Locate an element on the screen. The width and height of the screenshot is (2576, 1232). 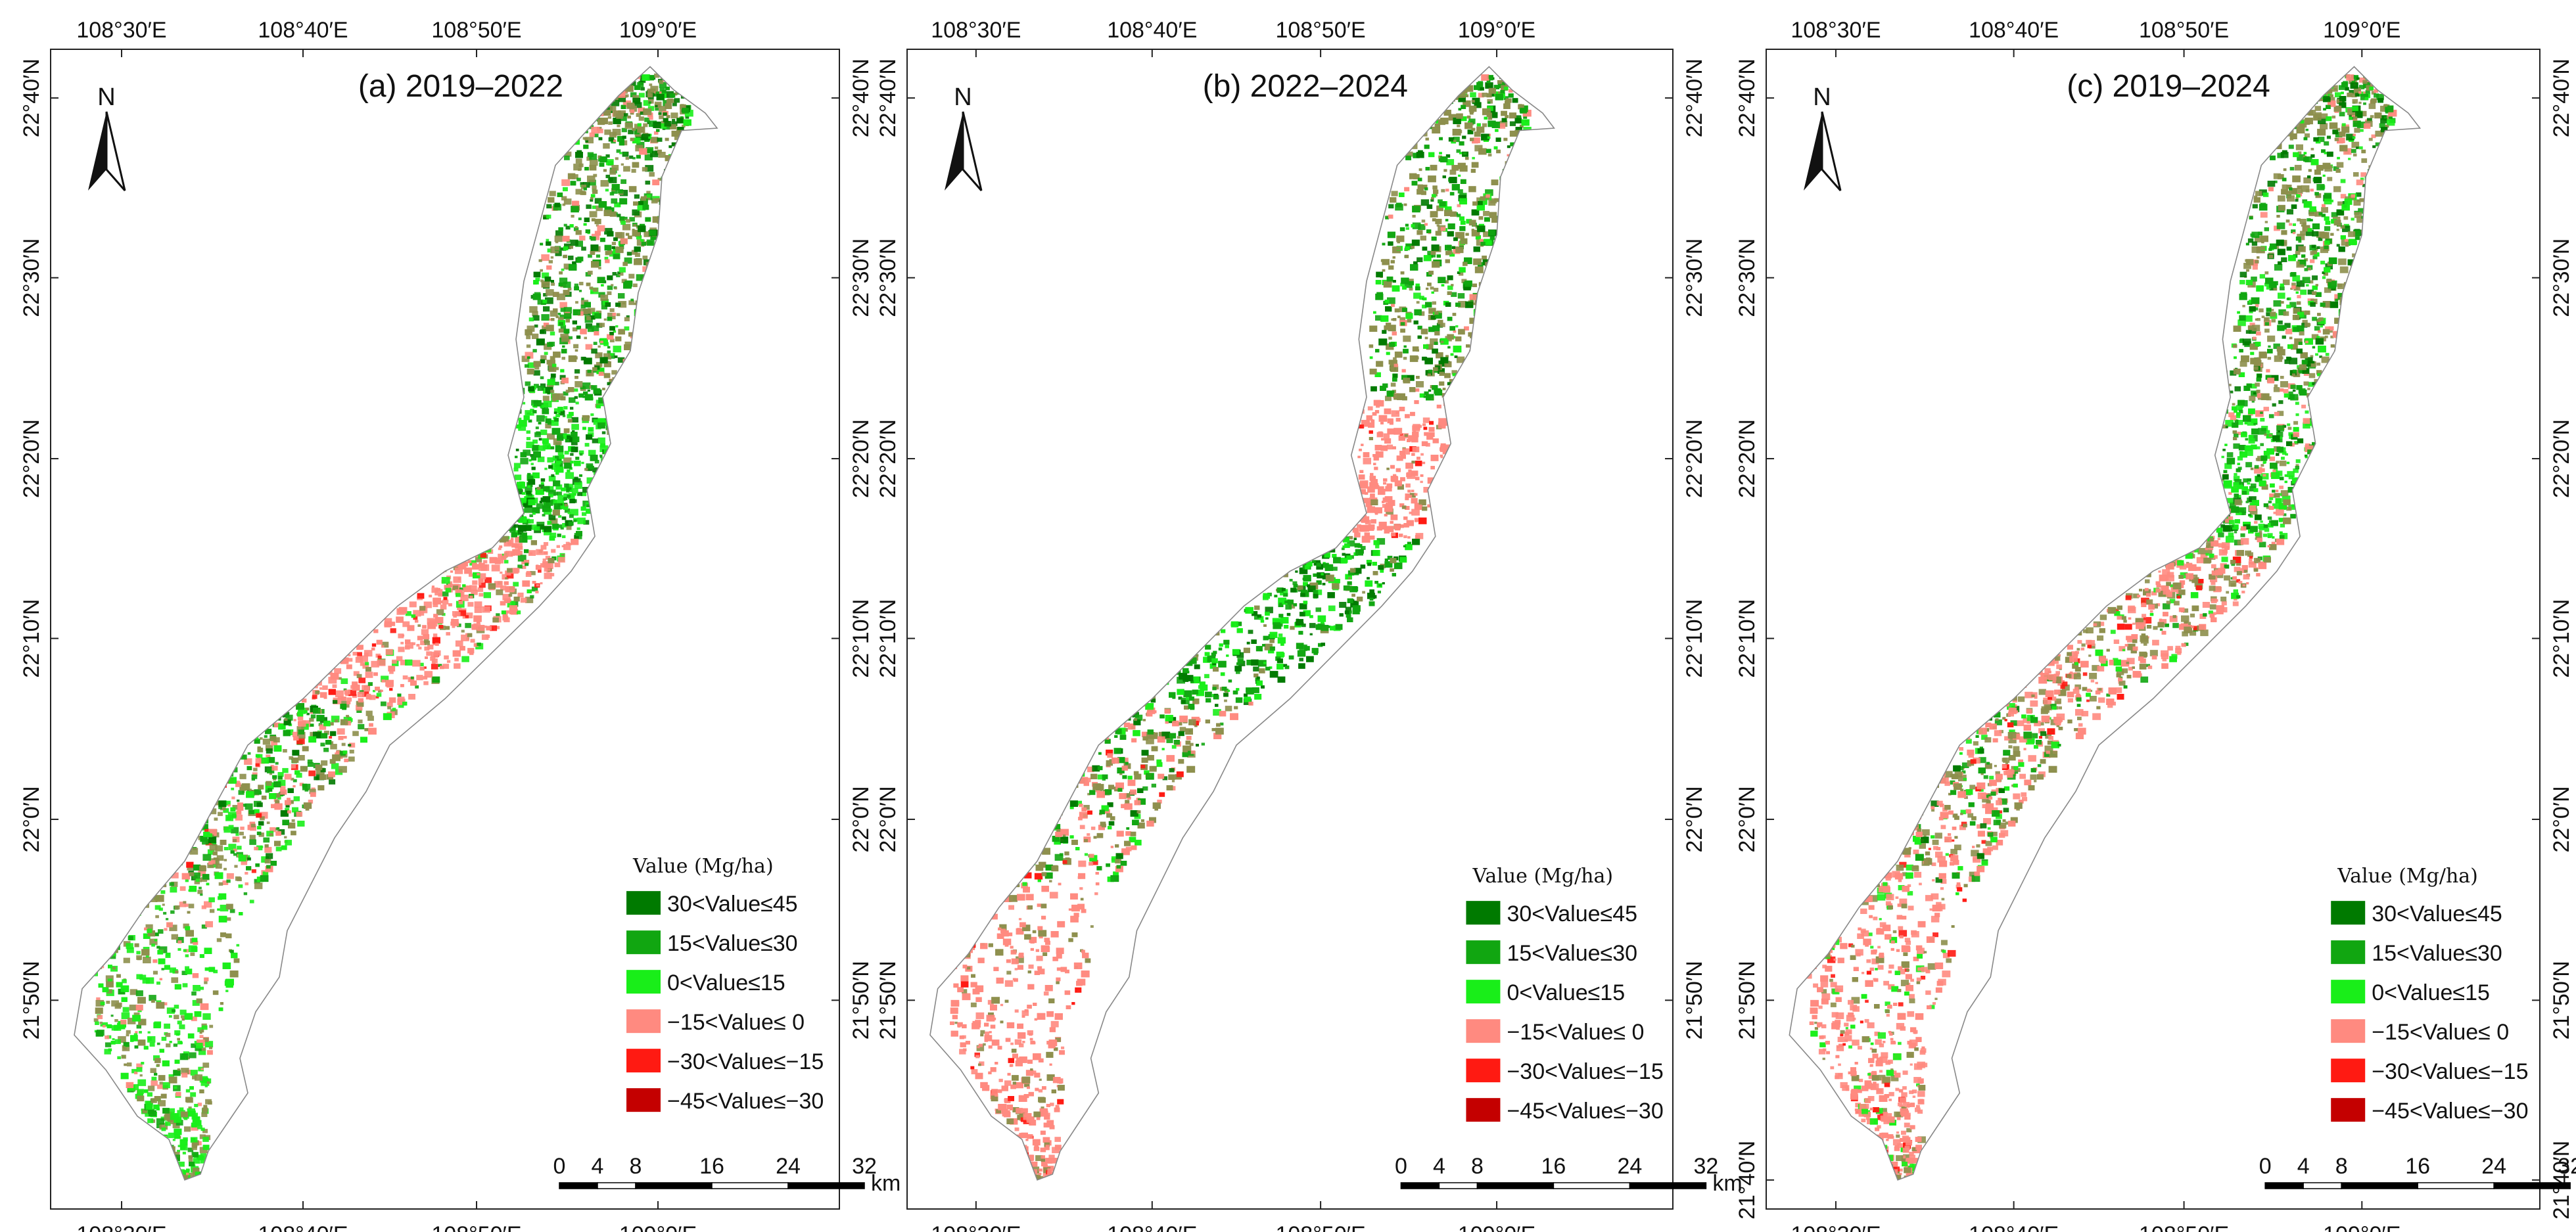
lat-label-right: 21°40′N is located at coordinates (2561, 1180).